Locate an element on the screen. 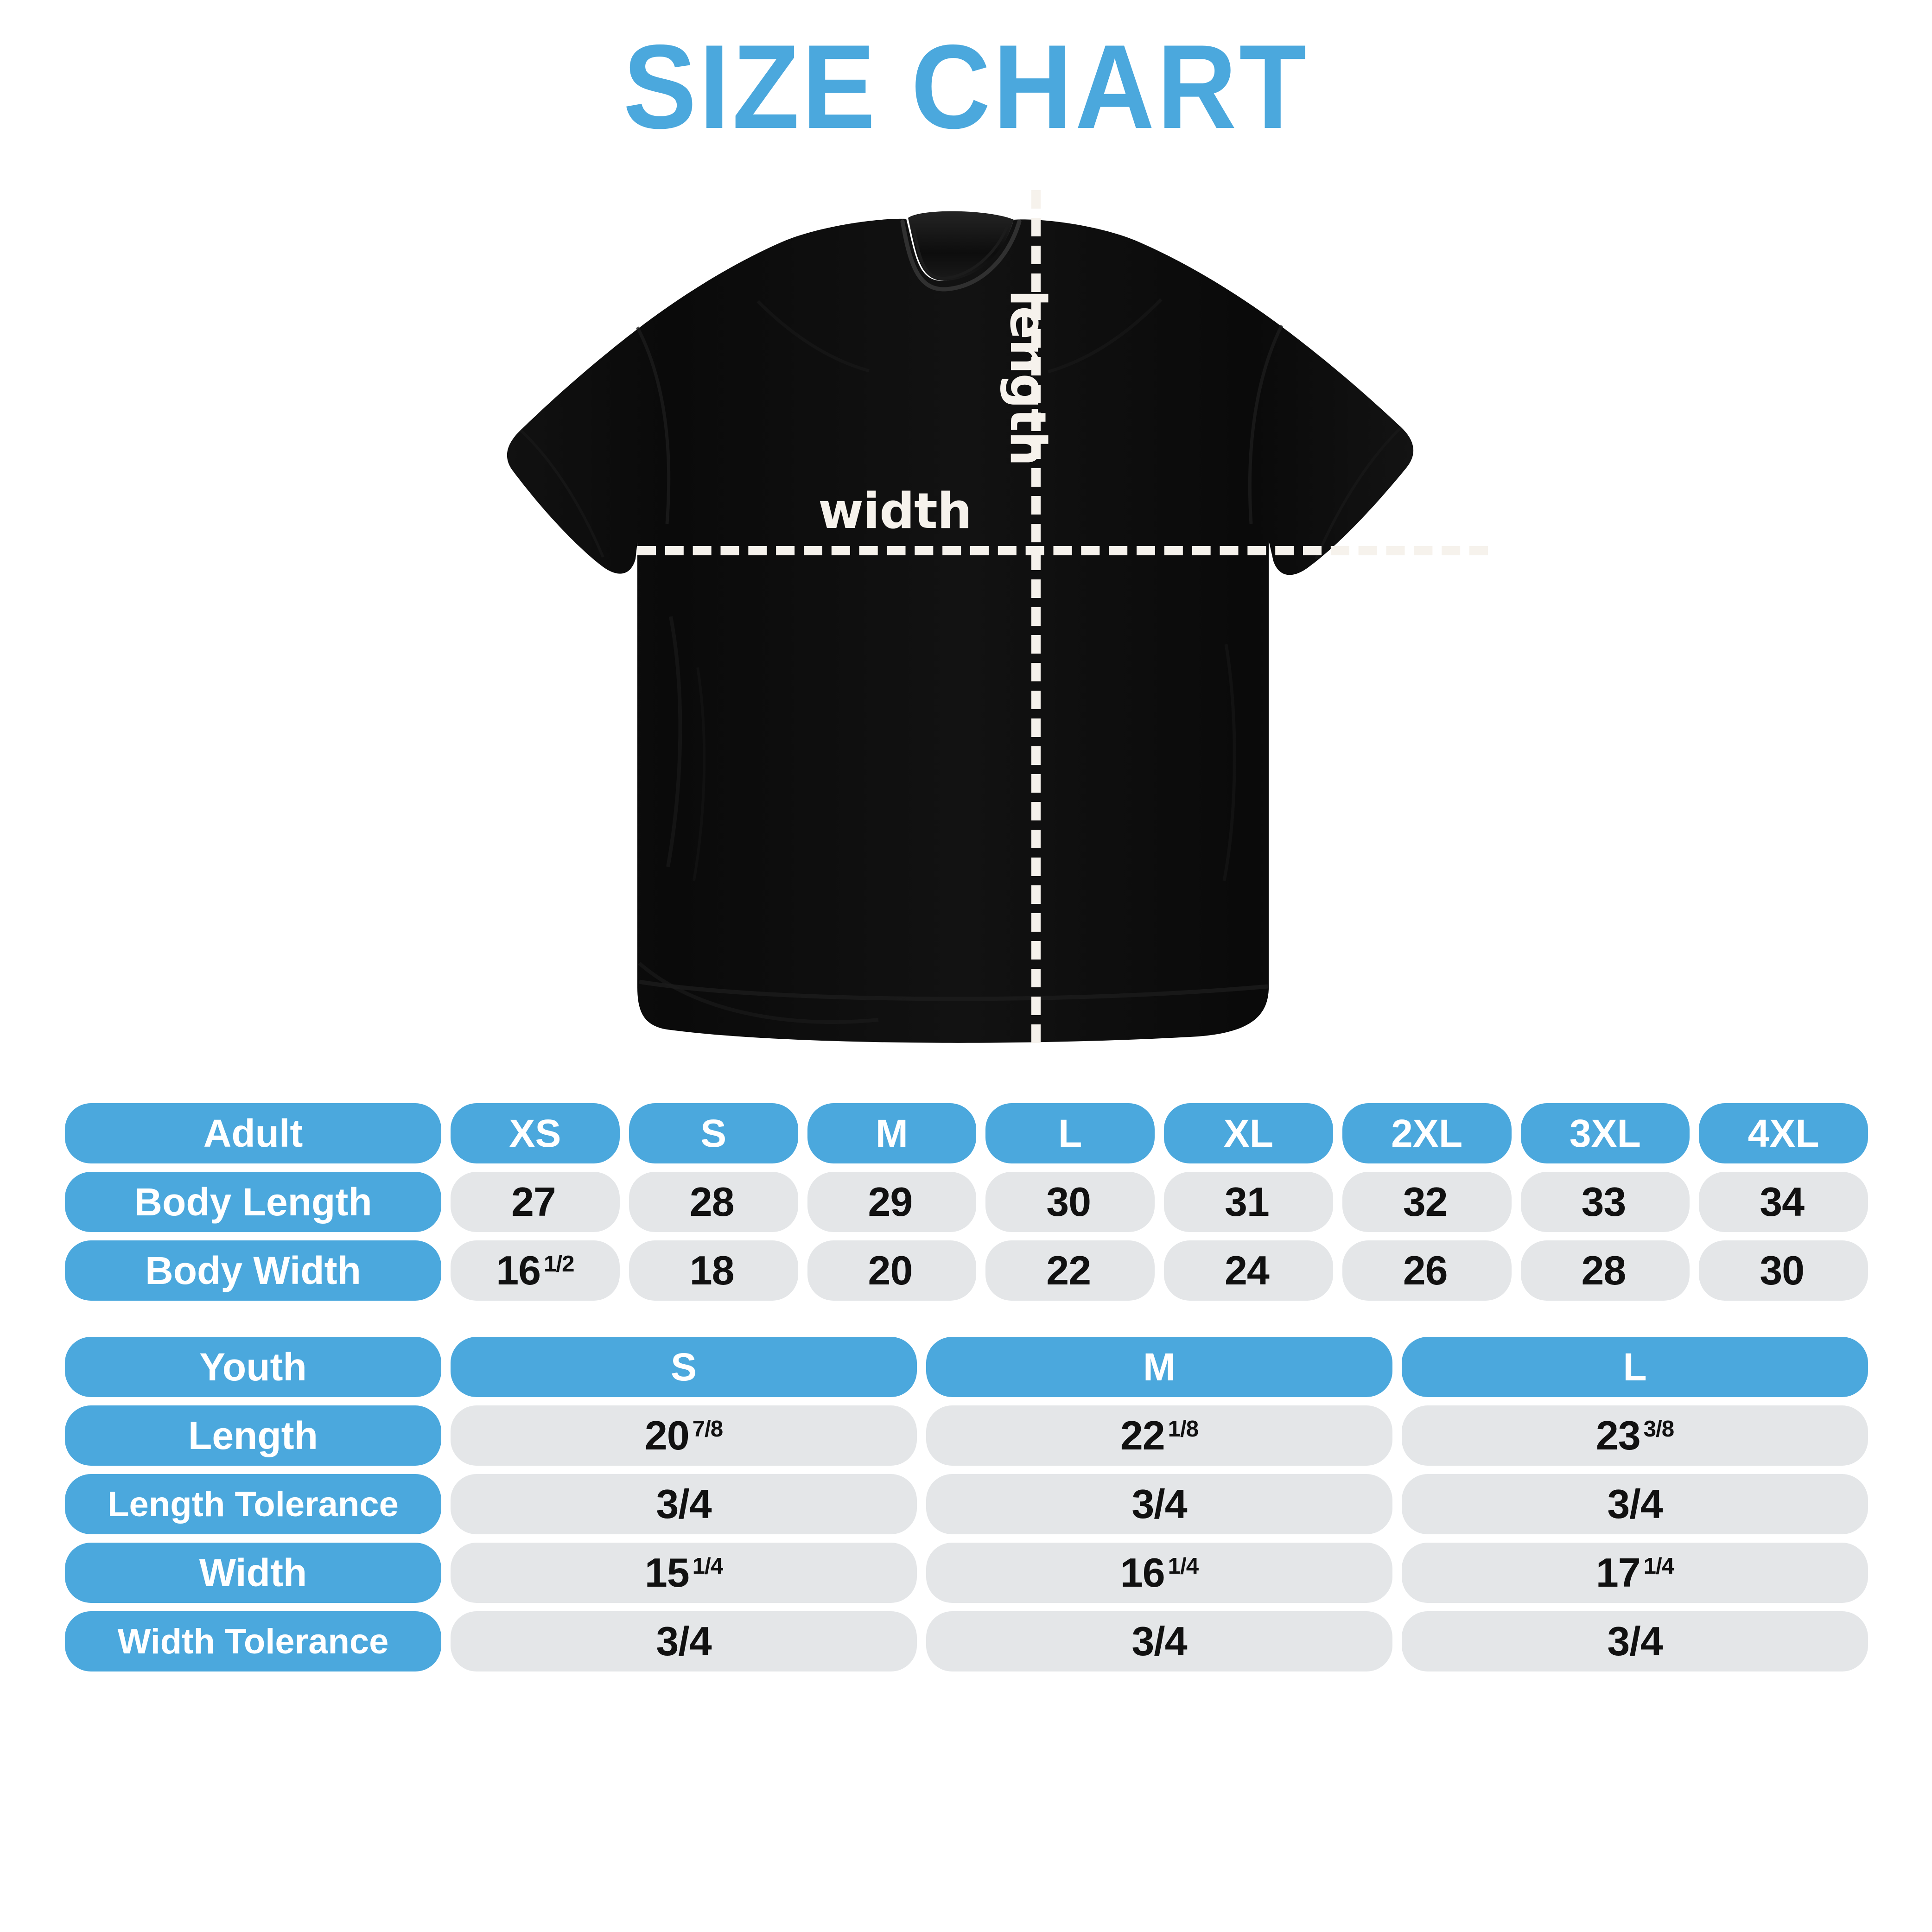 This screenshot has width=1932, height=1932. table-cell: 26 is located at coordinates (1427, 1270).